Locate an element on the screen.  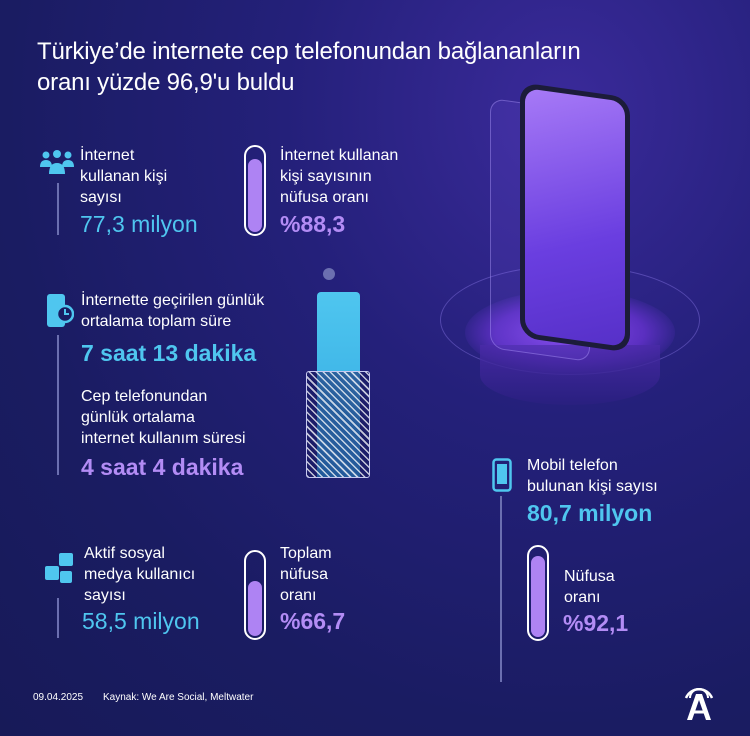
label-line: İnternet kullanan is located at coordinates (339, 155).